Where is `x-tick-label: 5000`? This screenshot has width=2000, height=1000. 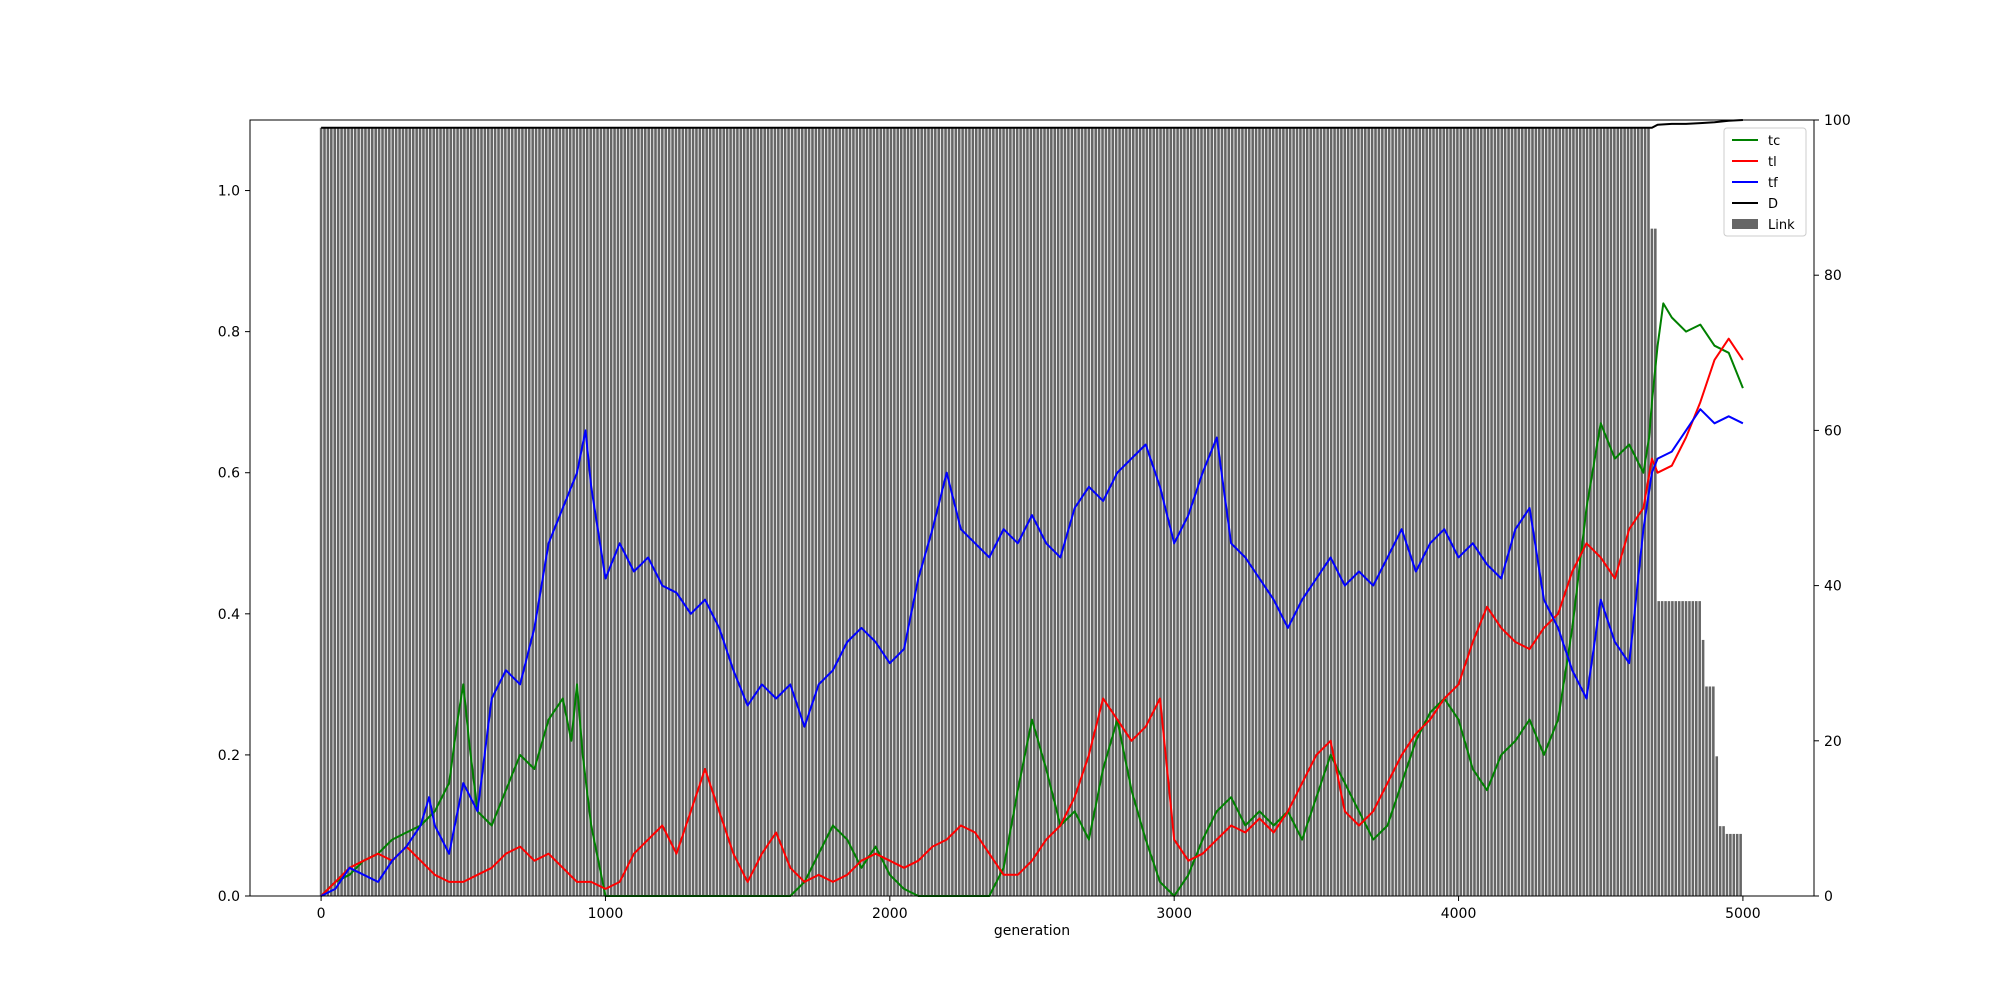
x-tick-label: 5000 is located at coordinates (1743, 914).